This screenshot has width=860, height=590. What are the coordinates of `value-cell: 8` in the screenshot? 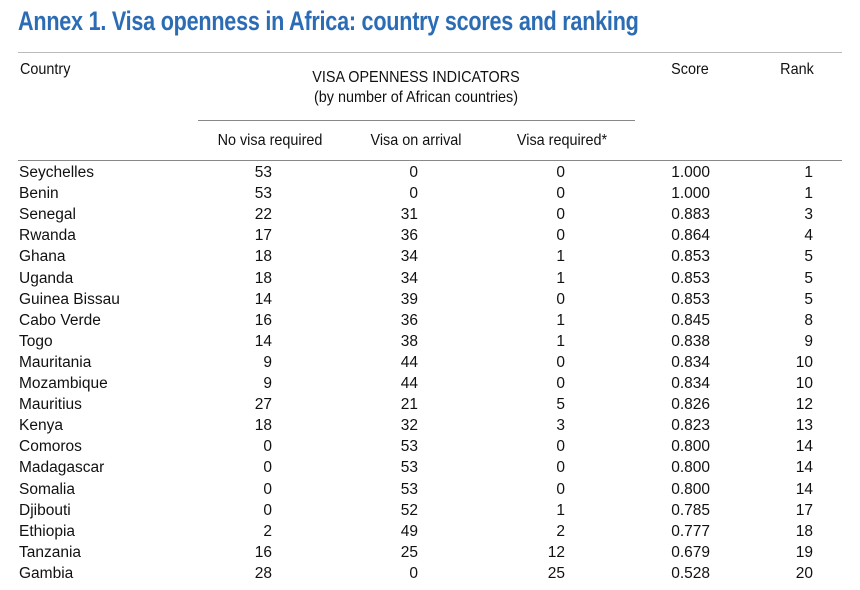 It's located at (808, 320).